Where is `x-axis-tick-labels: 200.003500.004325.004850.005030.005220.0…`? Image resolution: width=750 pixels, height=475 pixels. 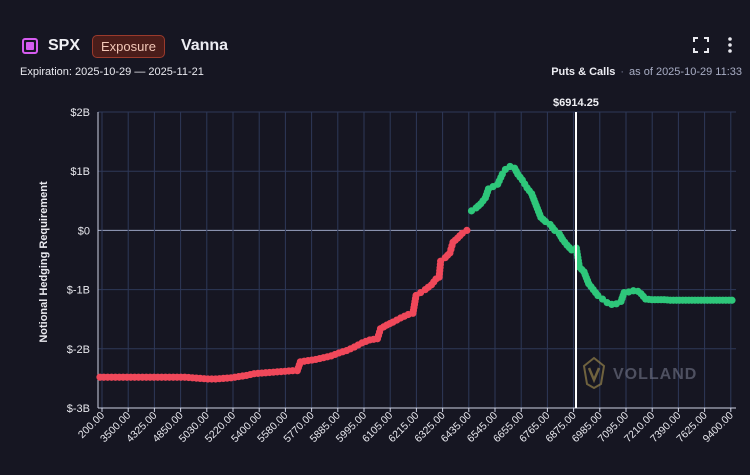 x-axis-tick-labels: 200.003500.004325.004850.005030.005220.0… is located at coordinates (406, 426).